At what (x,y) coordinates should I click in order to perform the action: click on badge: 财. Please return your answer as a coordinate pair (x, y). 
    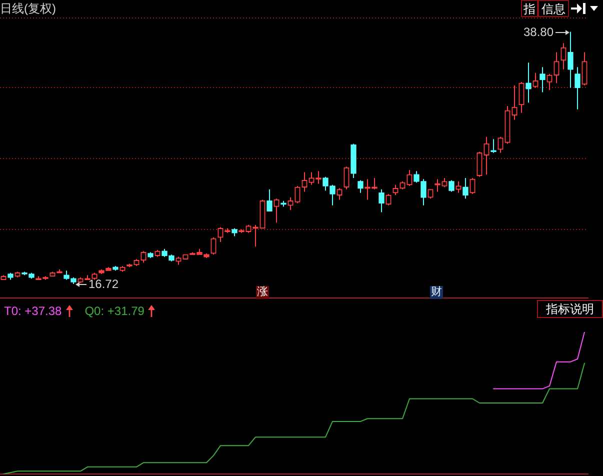
    Looking at the image, I should click on (436, 292).